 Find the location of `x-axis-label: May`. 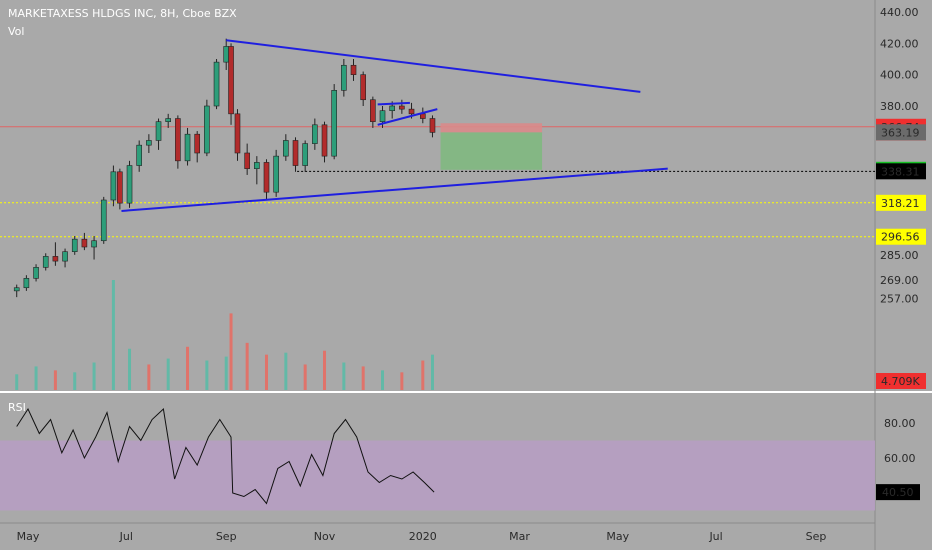

x-axis-label: May is located at coordinates (28, 536).